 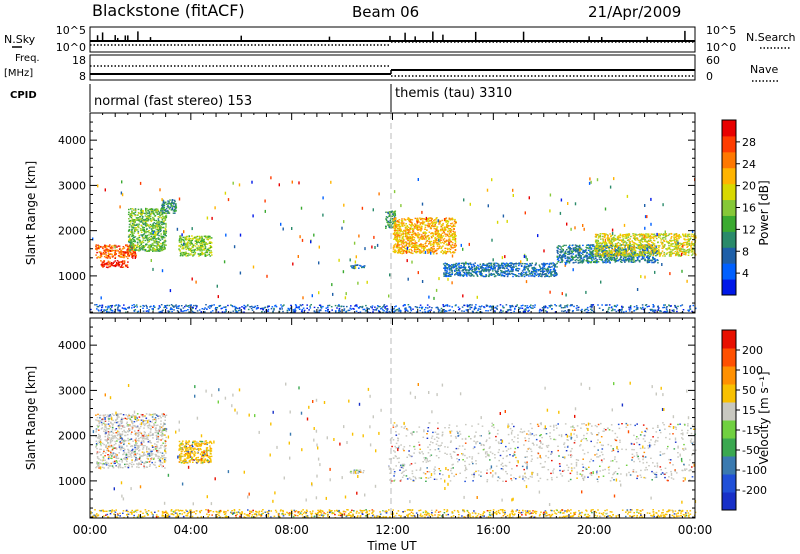 What do you see at coordinates (396, 68) in the screenshot?
I see `freq-panel: 18 8 60 0` at bounding box center [396, 68].